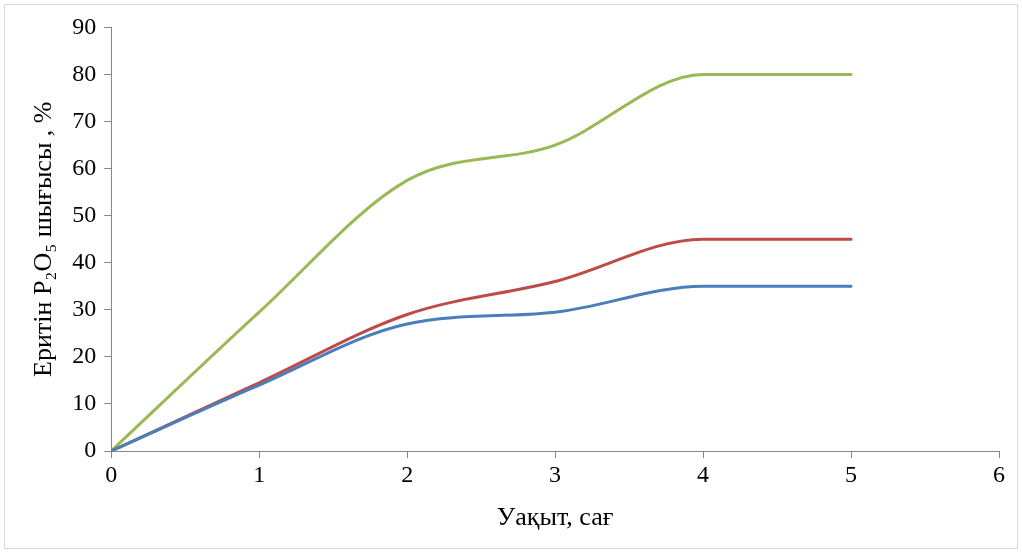  What do you see at coordinates (851, 473) in the screenshot?
I see `x-tick-label: 5` at bounding box center [851, 473].